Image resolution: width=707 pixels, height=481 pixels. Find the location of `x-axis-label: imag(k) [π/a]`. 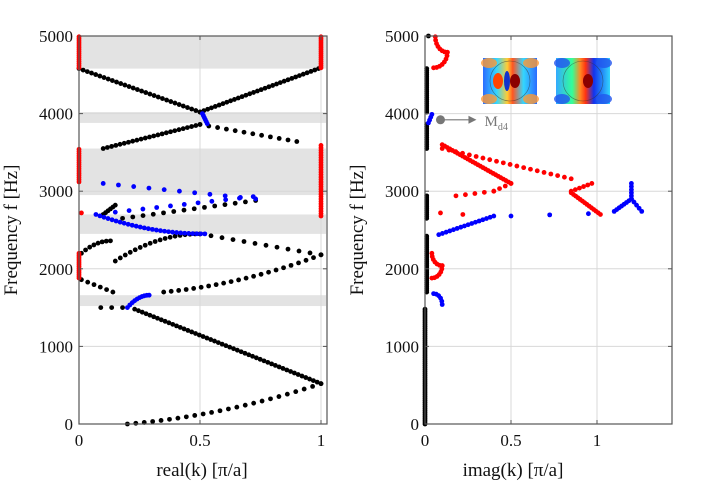

x-axis-label: imag(k) [π/a] is located at coordinates (513, 470).